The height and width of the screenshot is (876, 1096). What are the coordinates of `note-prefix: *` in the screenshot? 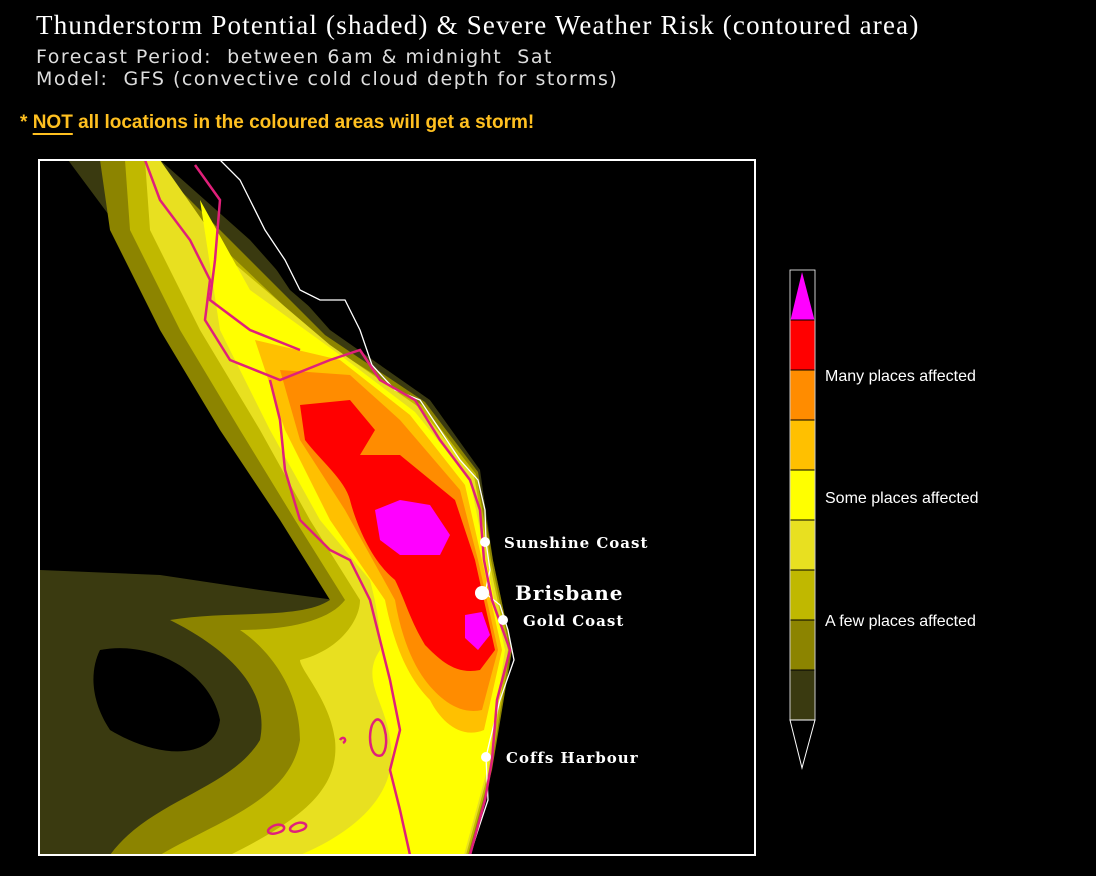 It's located at (24, 122).